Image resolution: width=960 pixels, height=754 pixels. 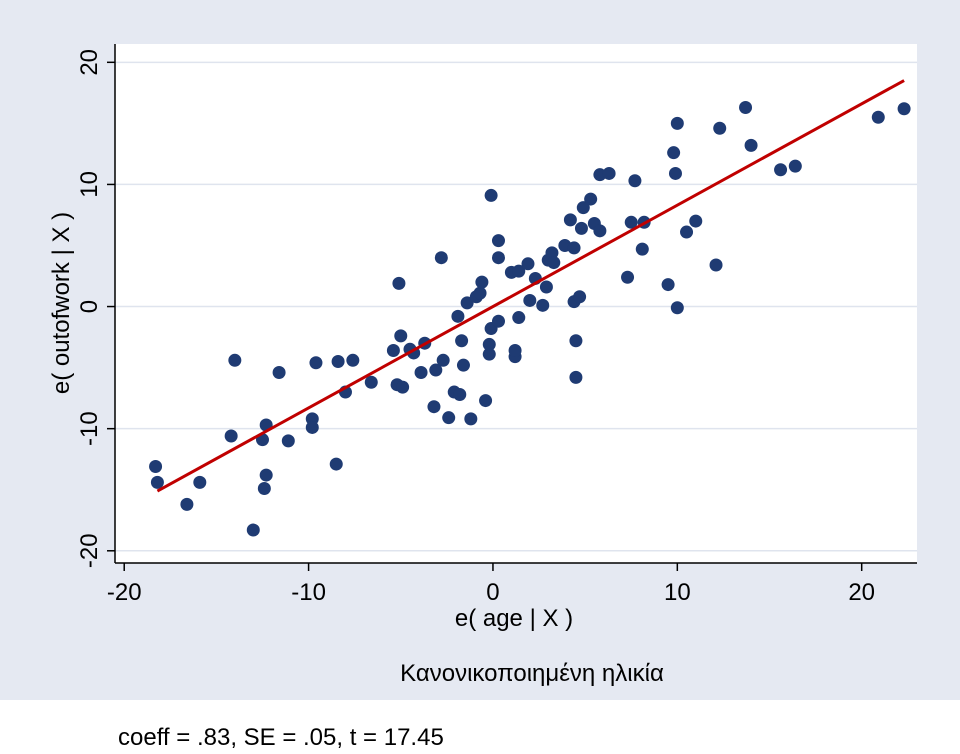 What do you see at coordinates (89, 306) in the screenshot?
I see `y-tick-label: 0` at bounding box center [89, 306].